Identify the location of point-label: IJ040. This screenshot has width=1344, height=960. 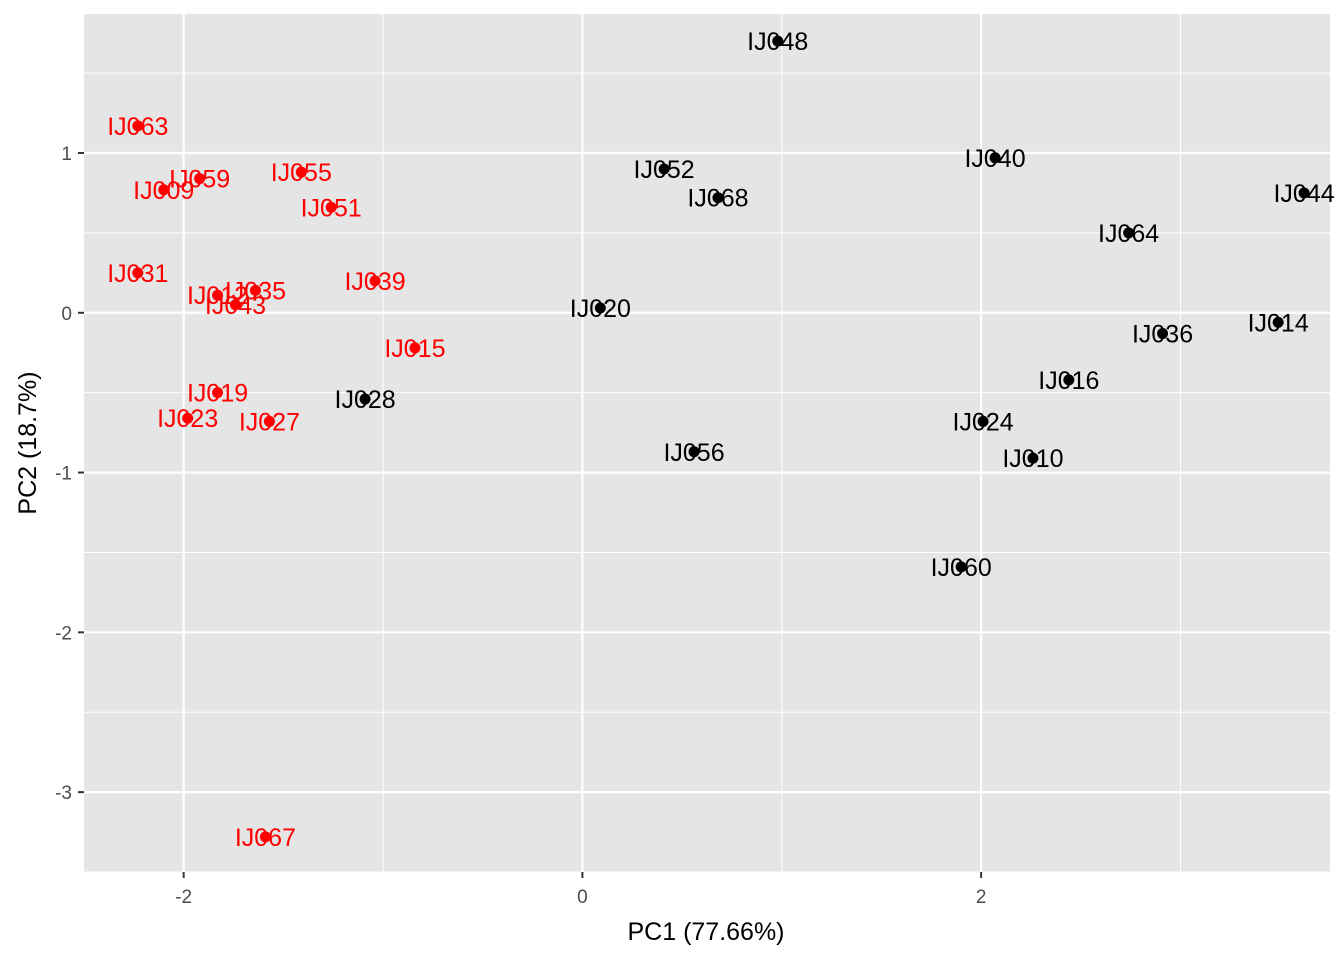
(994, 159).